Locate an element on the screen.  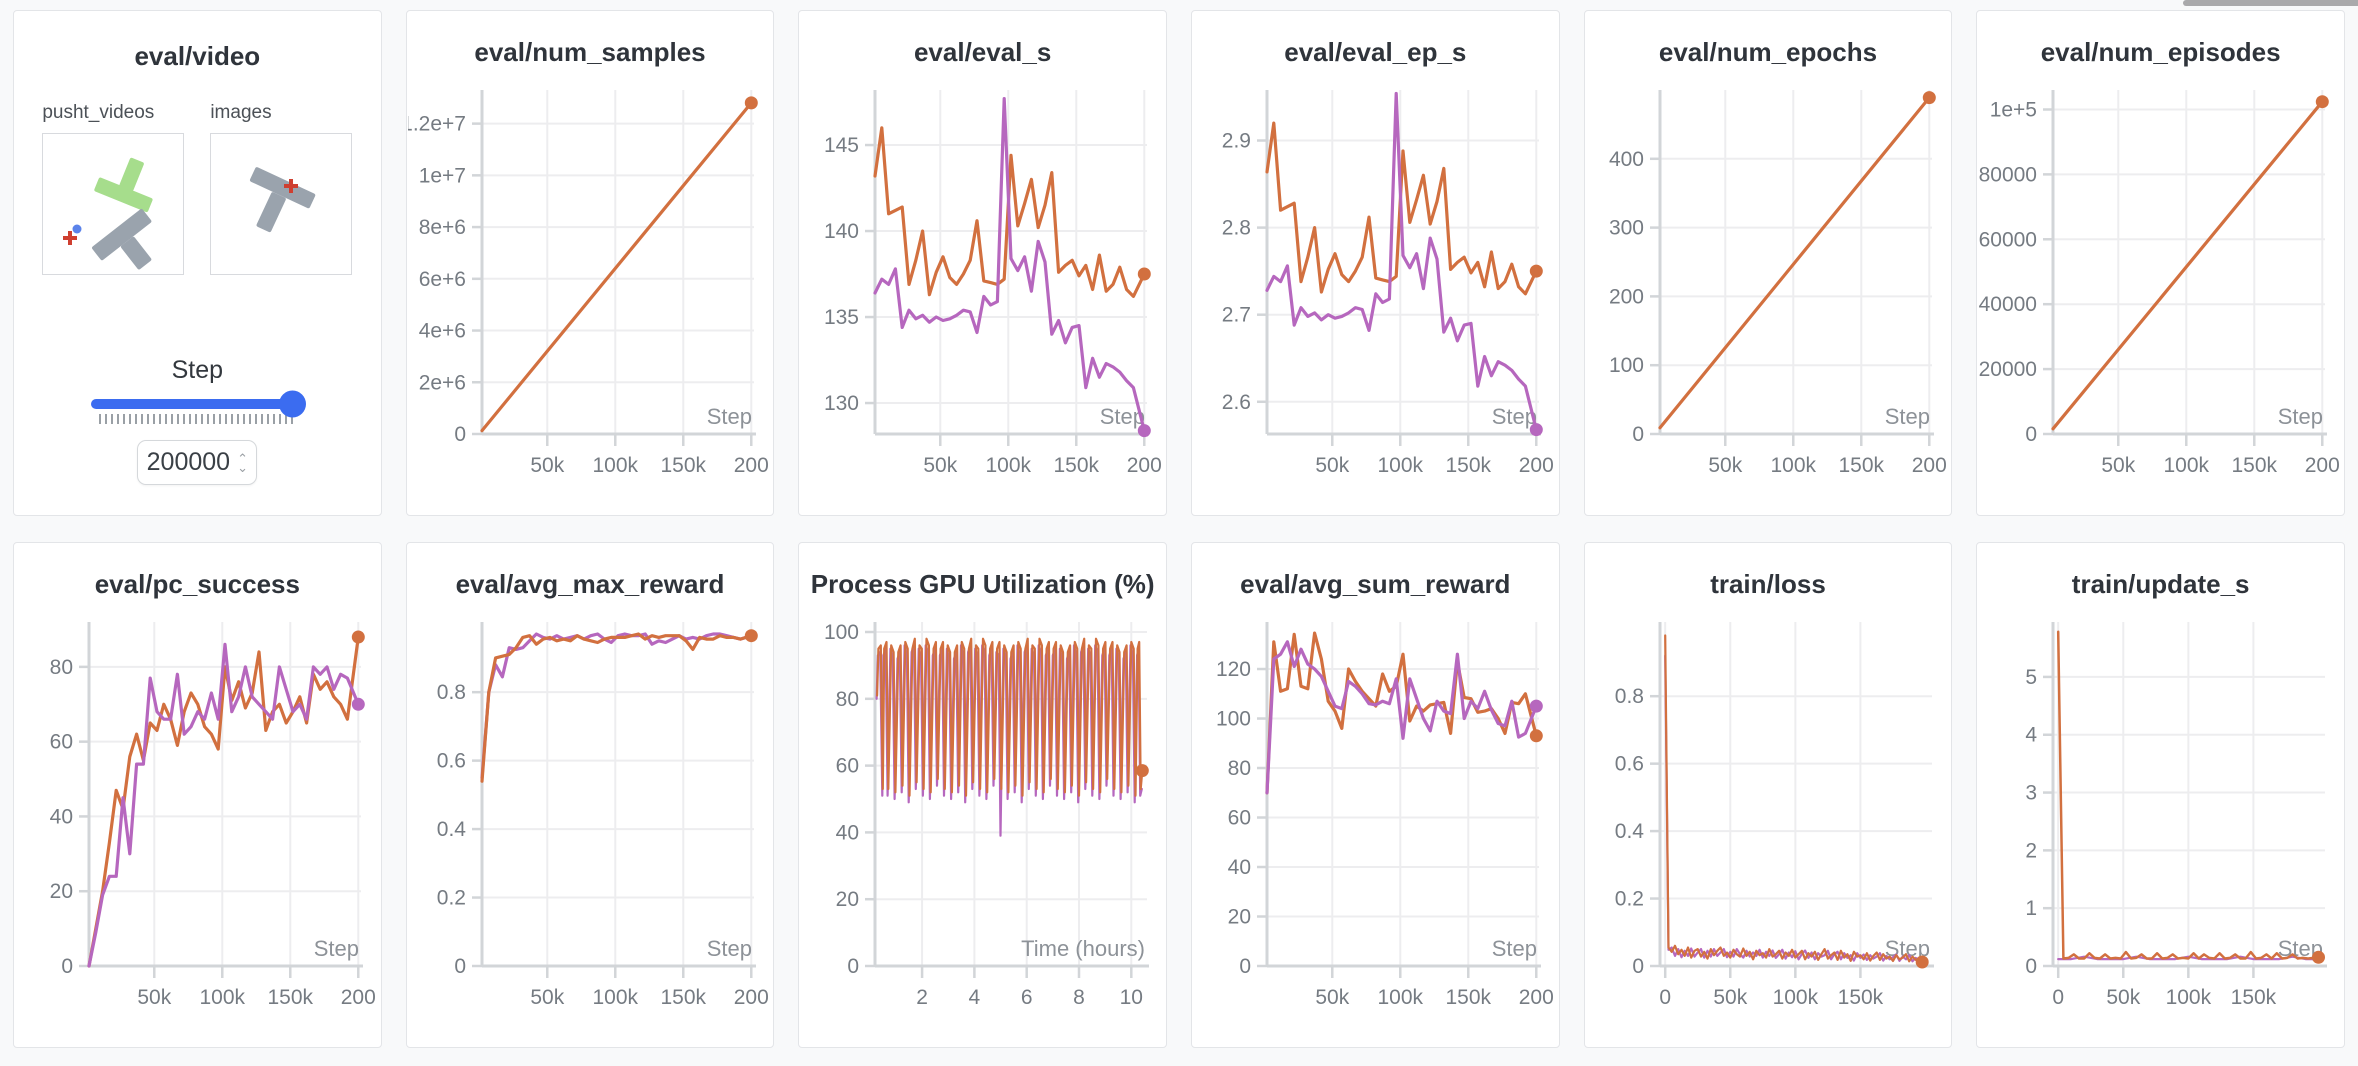
chart-canvas: 50k 100k 150k 200 0 20 40 60 80 Step is located at coordinates (197, 816).